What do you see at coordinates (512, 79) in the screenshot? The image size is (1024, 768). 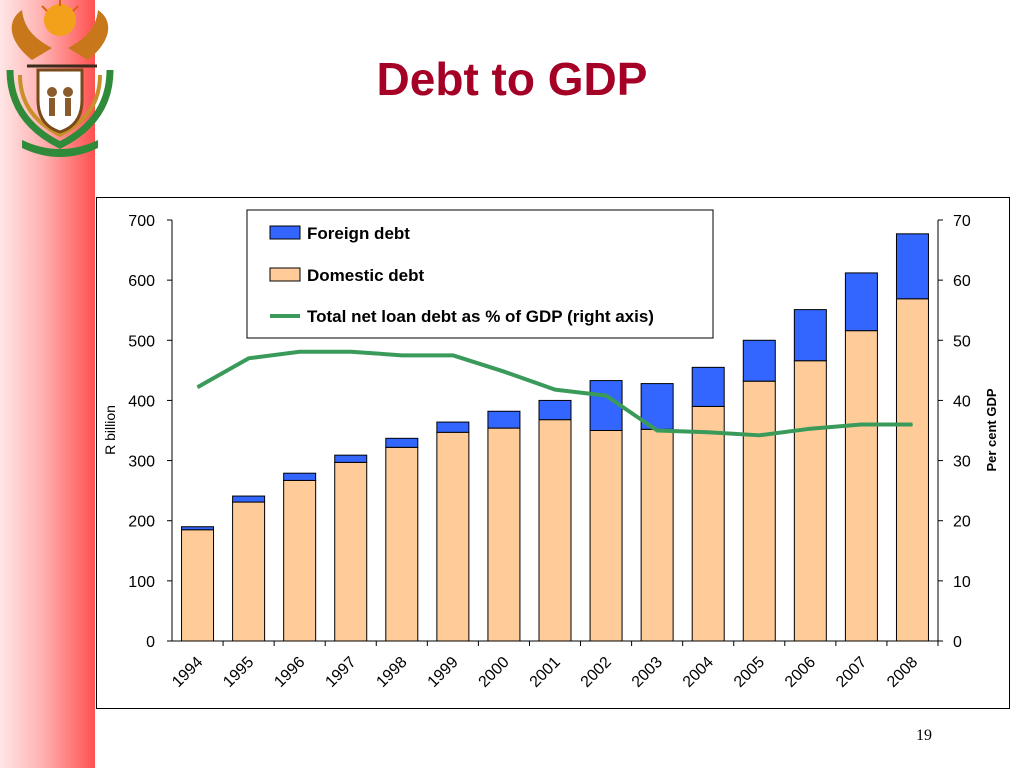 I see `slide-title: Debt to GDP` at bounding box center [512, 79].